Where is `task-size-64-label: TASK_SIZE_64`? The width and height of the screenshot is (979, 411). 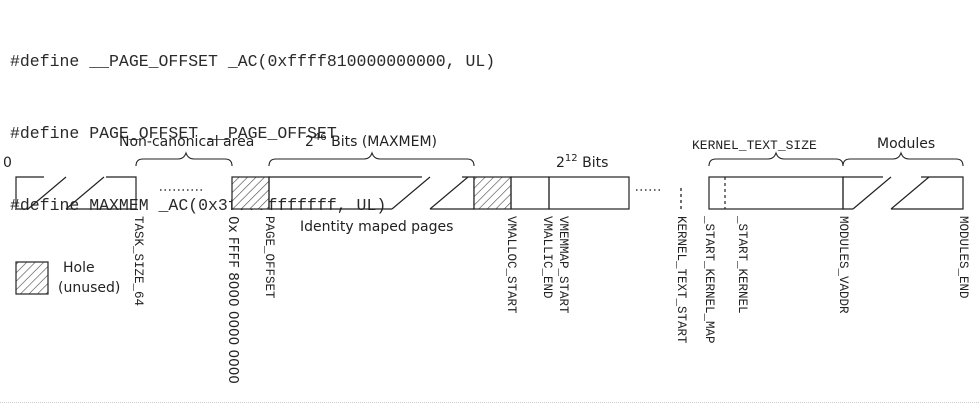 task-size-64-label: TASK_SIZE_64 is located at coordinates (138, 261).